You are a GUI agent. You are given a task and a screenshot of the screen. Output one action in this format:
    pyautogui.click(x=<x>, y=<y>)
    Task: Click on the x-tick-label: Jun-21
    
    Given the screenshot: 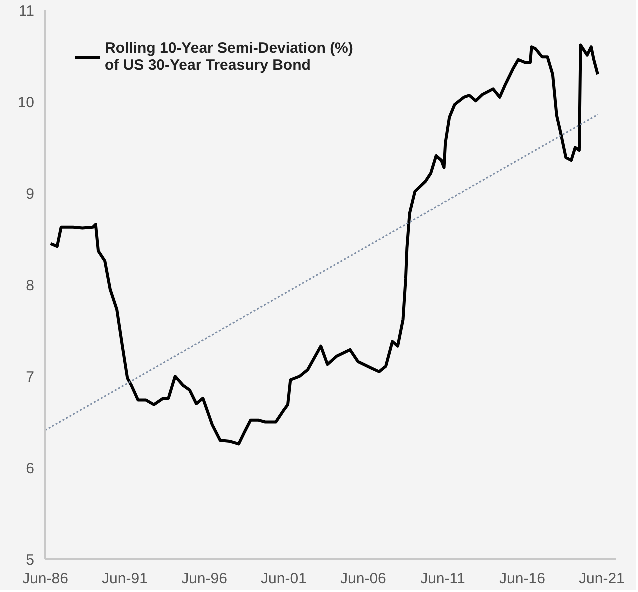 What is the action you would take?
    pyautogui.click(x=602, y=579)
    